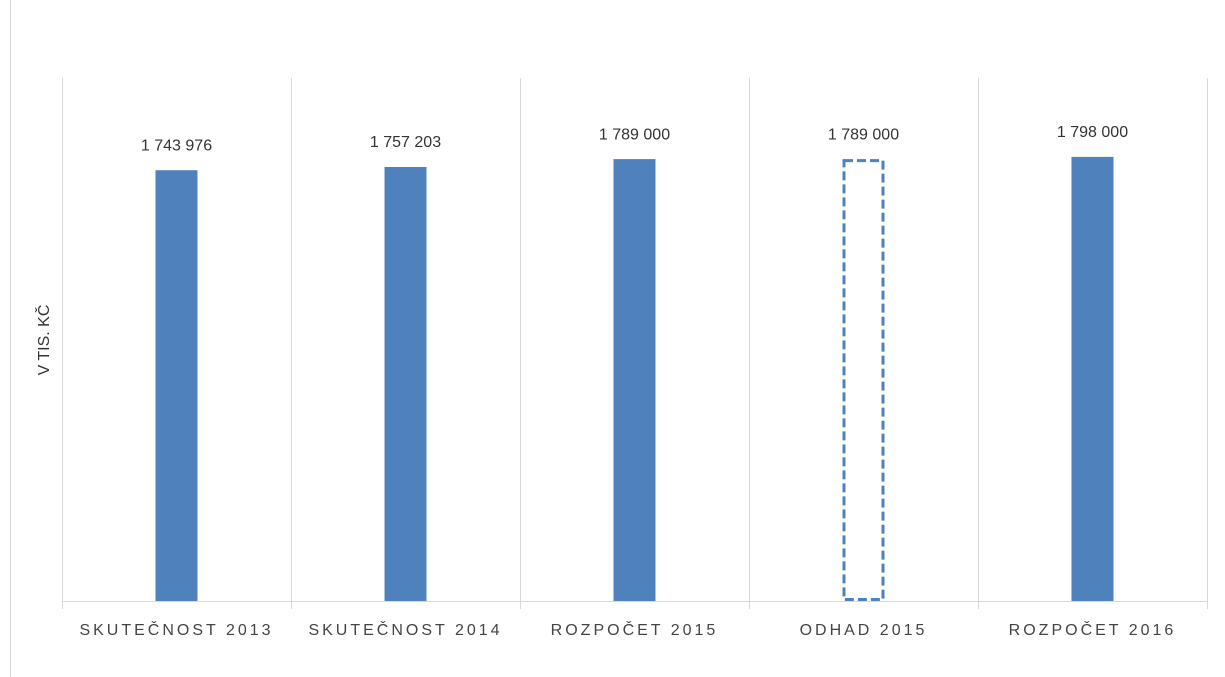  Describe the element at coordinates (405, 142) in the screenshot. I see `data-label: 1 757 203` at that location.